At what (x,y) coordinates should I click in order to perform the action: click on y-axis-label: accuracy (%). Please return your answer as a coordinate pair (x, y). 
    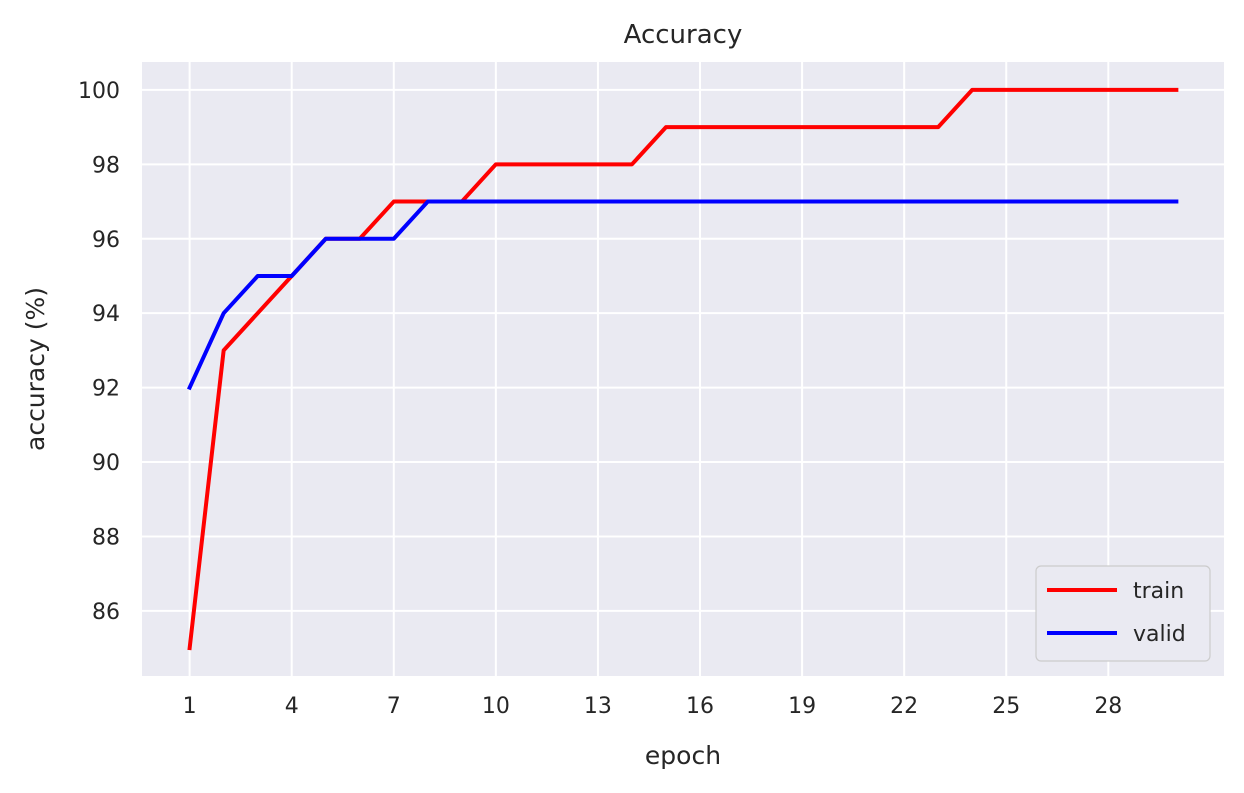
    Looking at the image, I should click on (35, 369).